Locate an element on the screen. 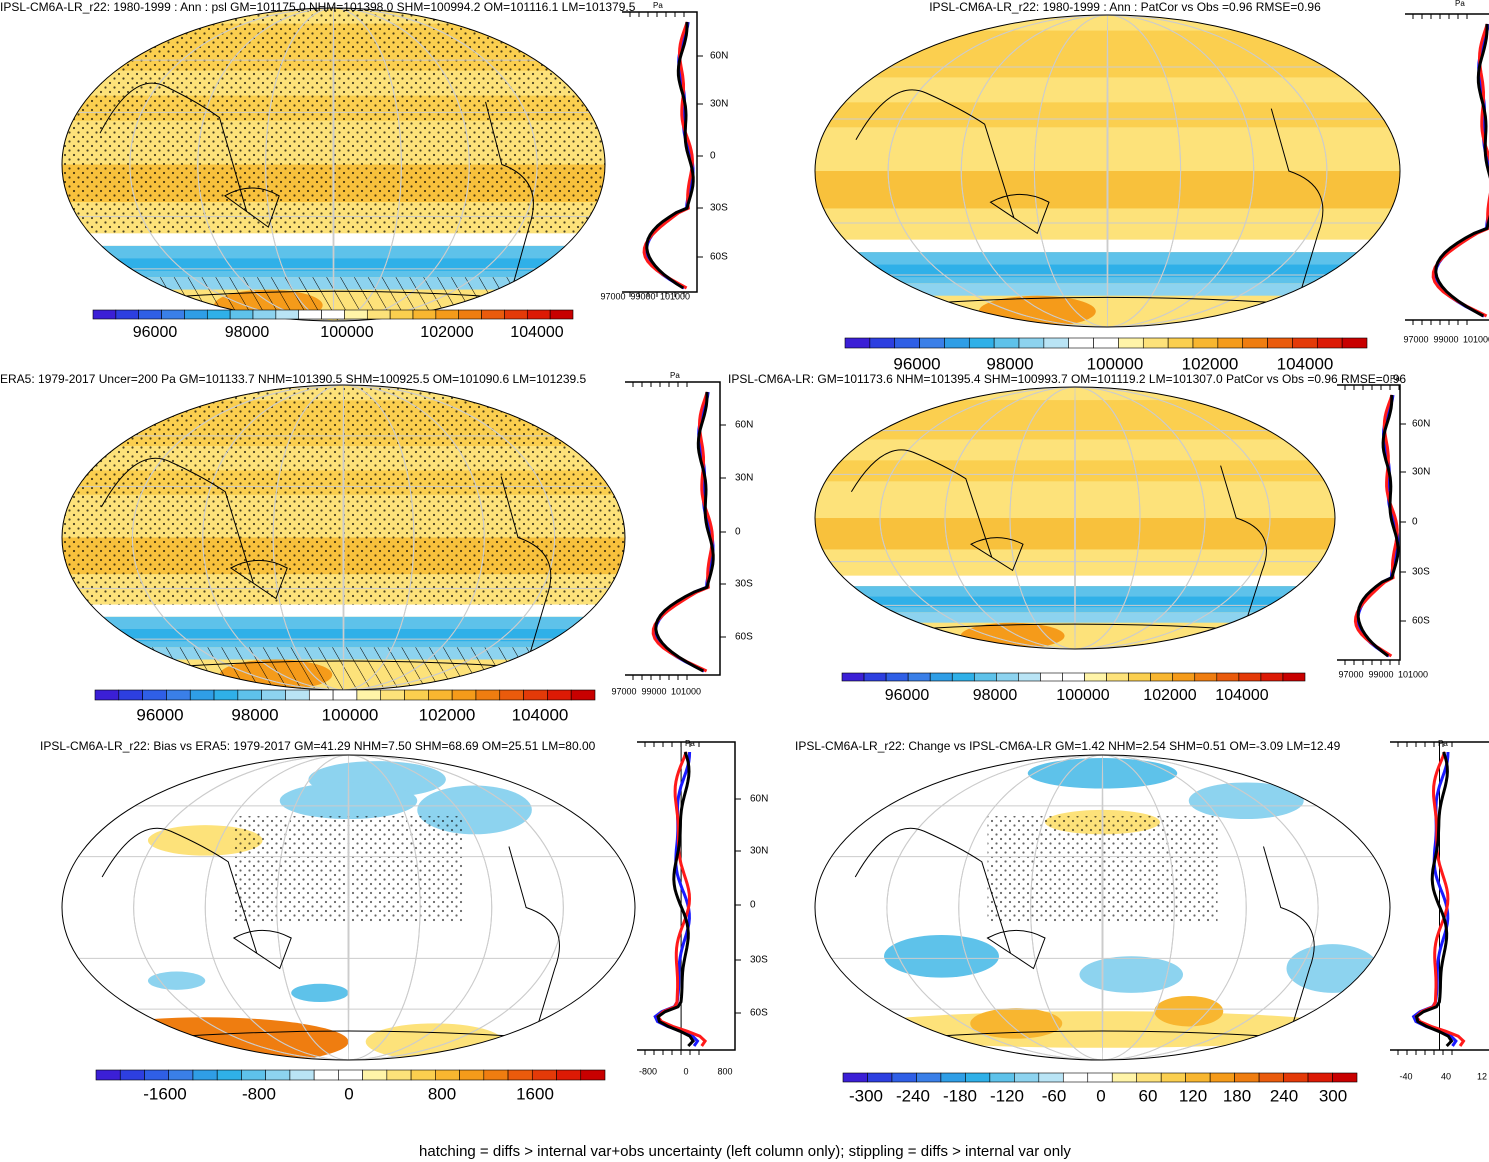 The width and height of the screenshot is (1489, 1162). colorbar-label: -1600 is located at coordinates (164, 1093).